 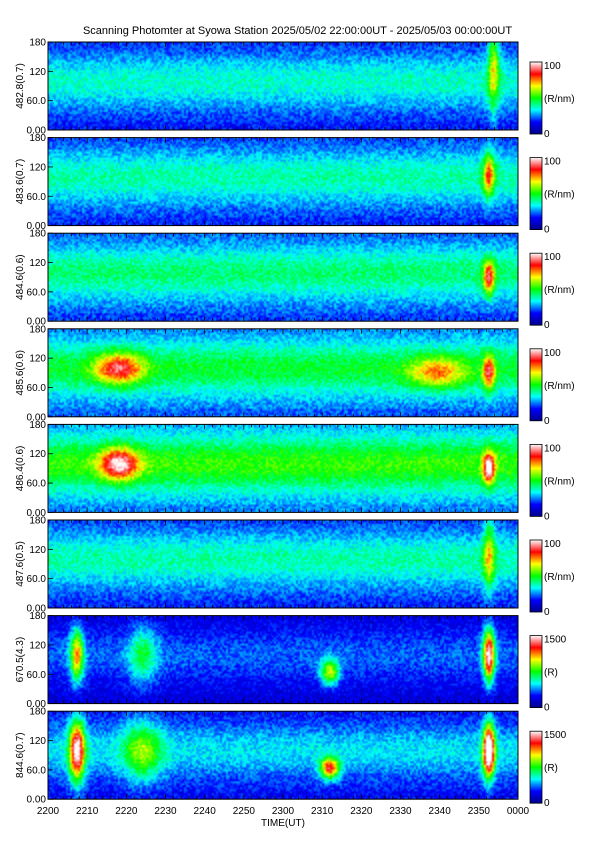 What do you see at coordinates (20, 469) in the screenshot?
I see `panel-ylabel: 486.4(0.6)` at bounding box center [20, 469].